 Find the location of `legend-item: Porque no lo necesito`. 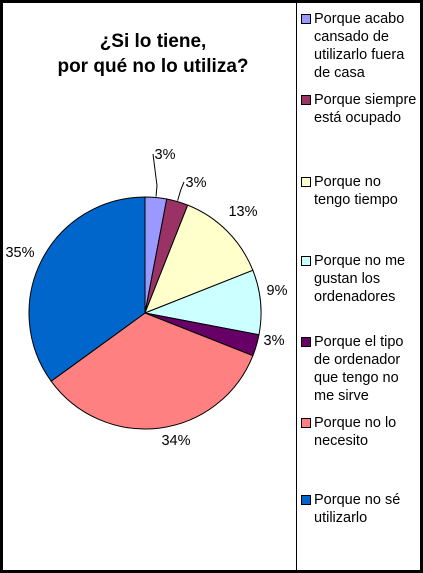

legend-item: Porque no lo necesito is located at coordinates (360, 432).